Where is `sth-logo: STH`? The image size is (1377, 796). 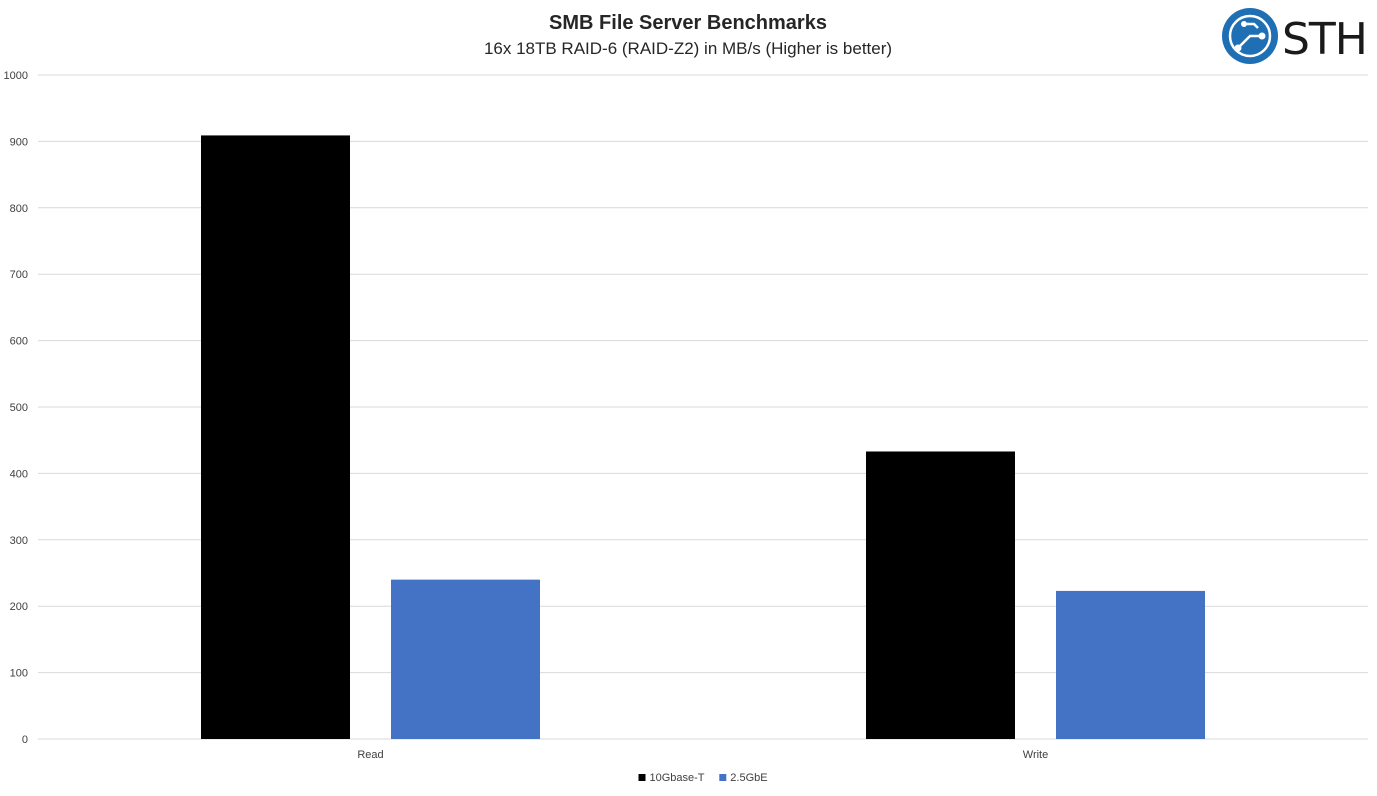
sth-logo: STH is located at coordinates (1295, 36).